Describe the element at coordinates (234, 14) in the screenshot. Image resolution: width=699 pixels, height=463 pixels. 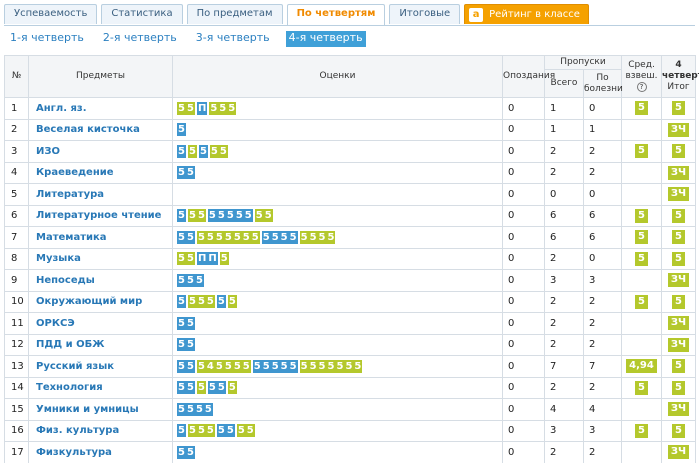
I see `tab-3: По предметам` at that location.